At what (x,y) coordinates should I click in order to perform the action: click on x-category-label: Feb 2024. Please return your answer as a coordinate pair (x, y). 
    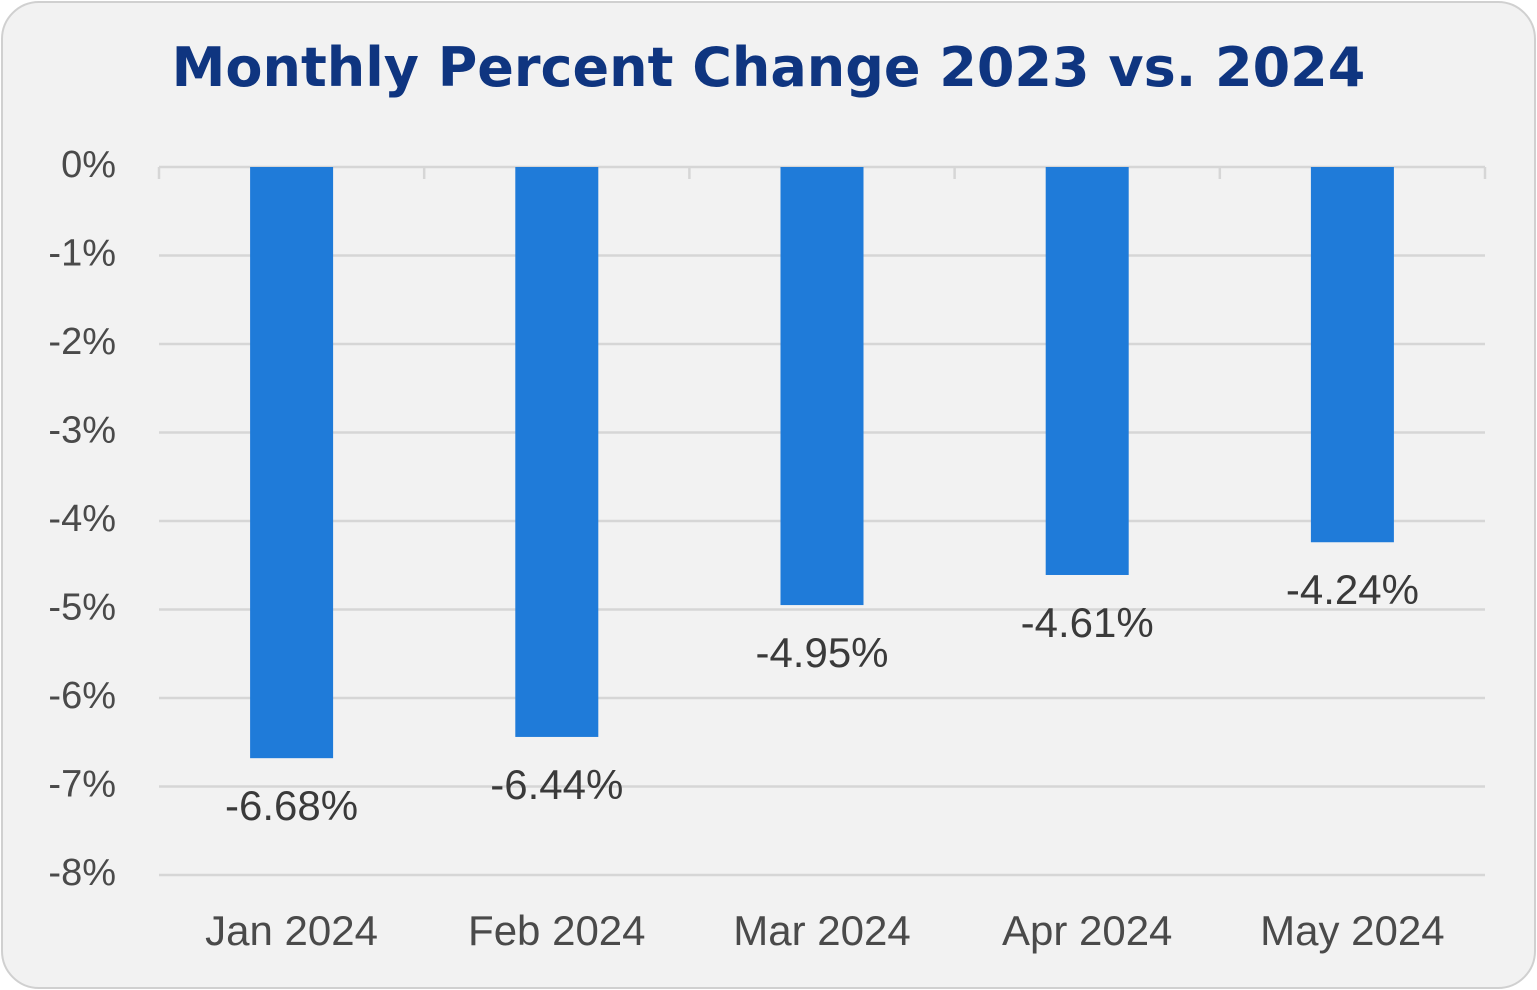
    Looking at the image, I should click on (556, 930).